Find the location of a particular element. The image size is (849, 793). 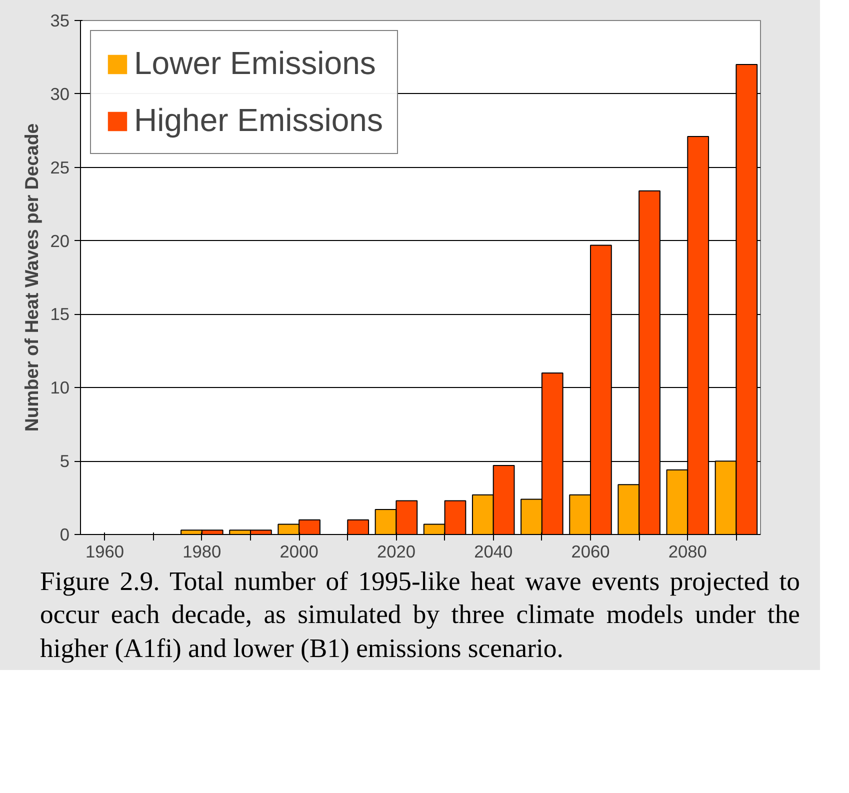

x-tick-label: 2040 is located at coordinates (493, 552).